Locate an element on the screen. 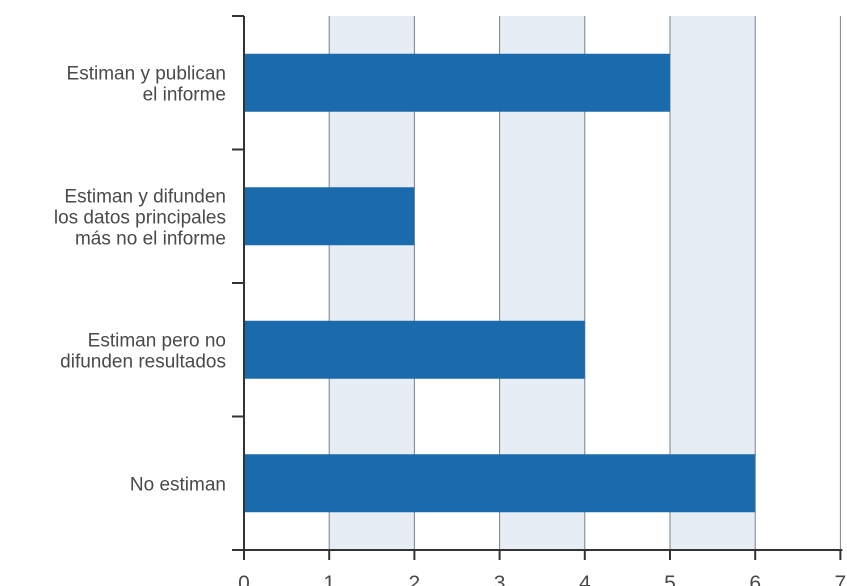 This screenshot has height=586, width=847. category-label: Estiman y publican is located at coordinates (146, 73).